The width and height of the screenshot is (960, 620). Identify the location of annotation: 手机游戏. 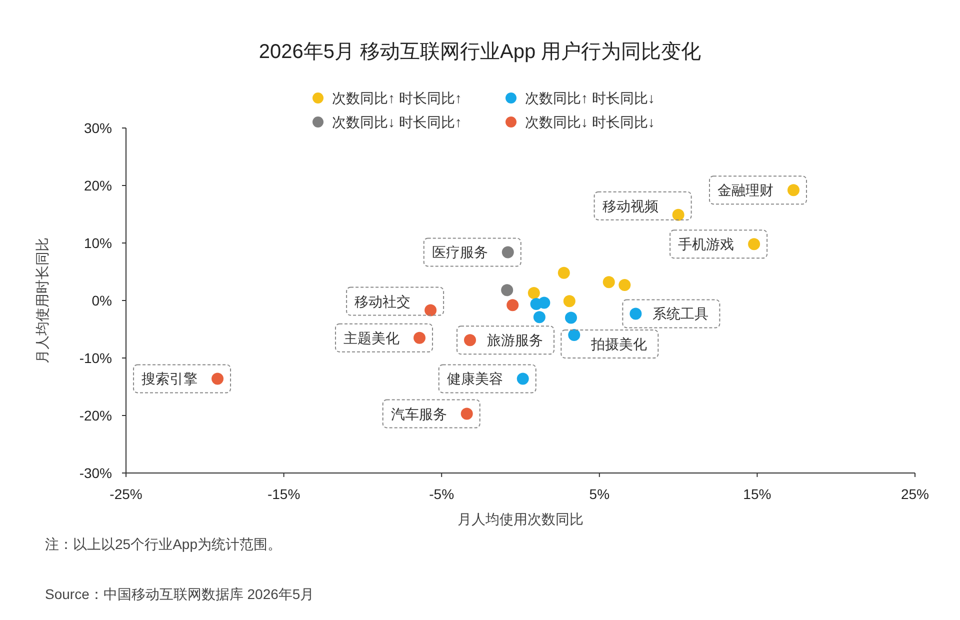
(706, 244).